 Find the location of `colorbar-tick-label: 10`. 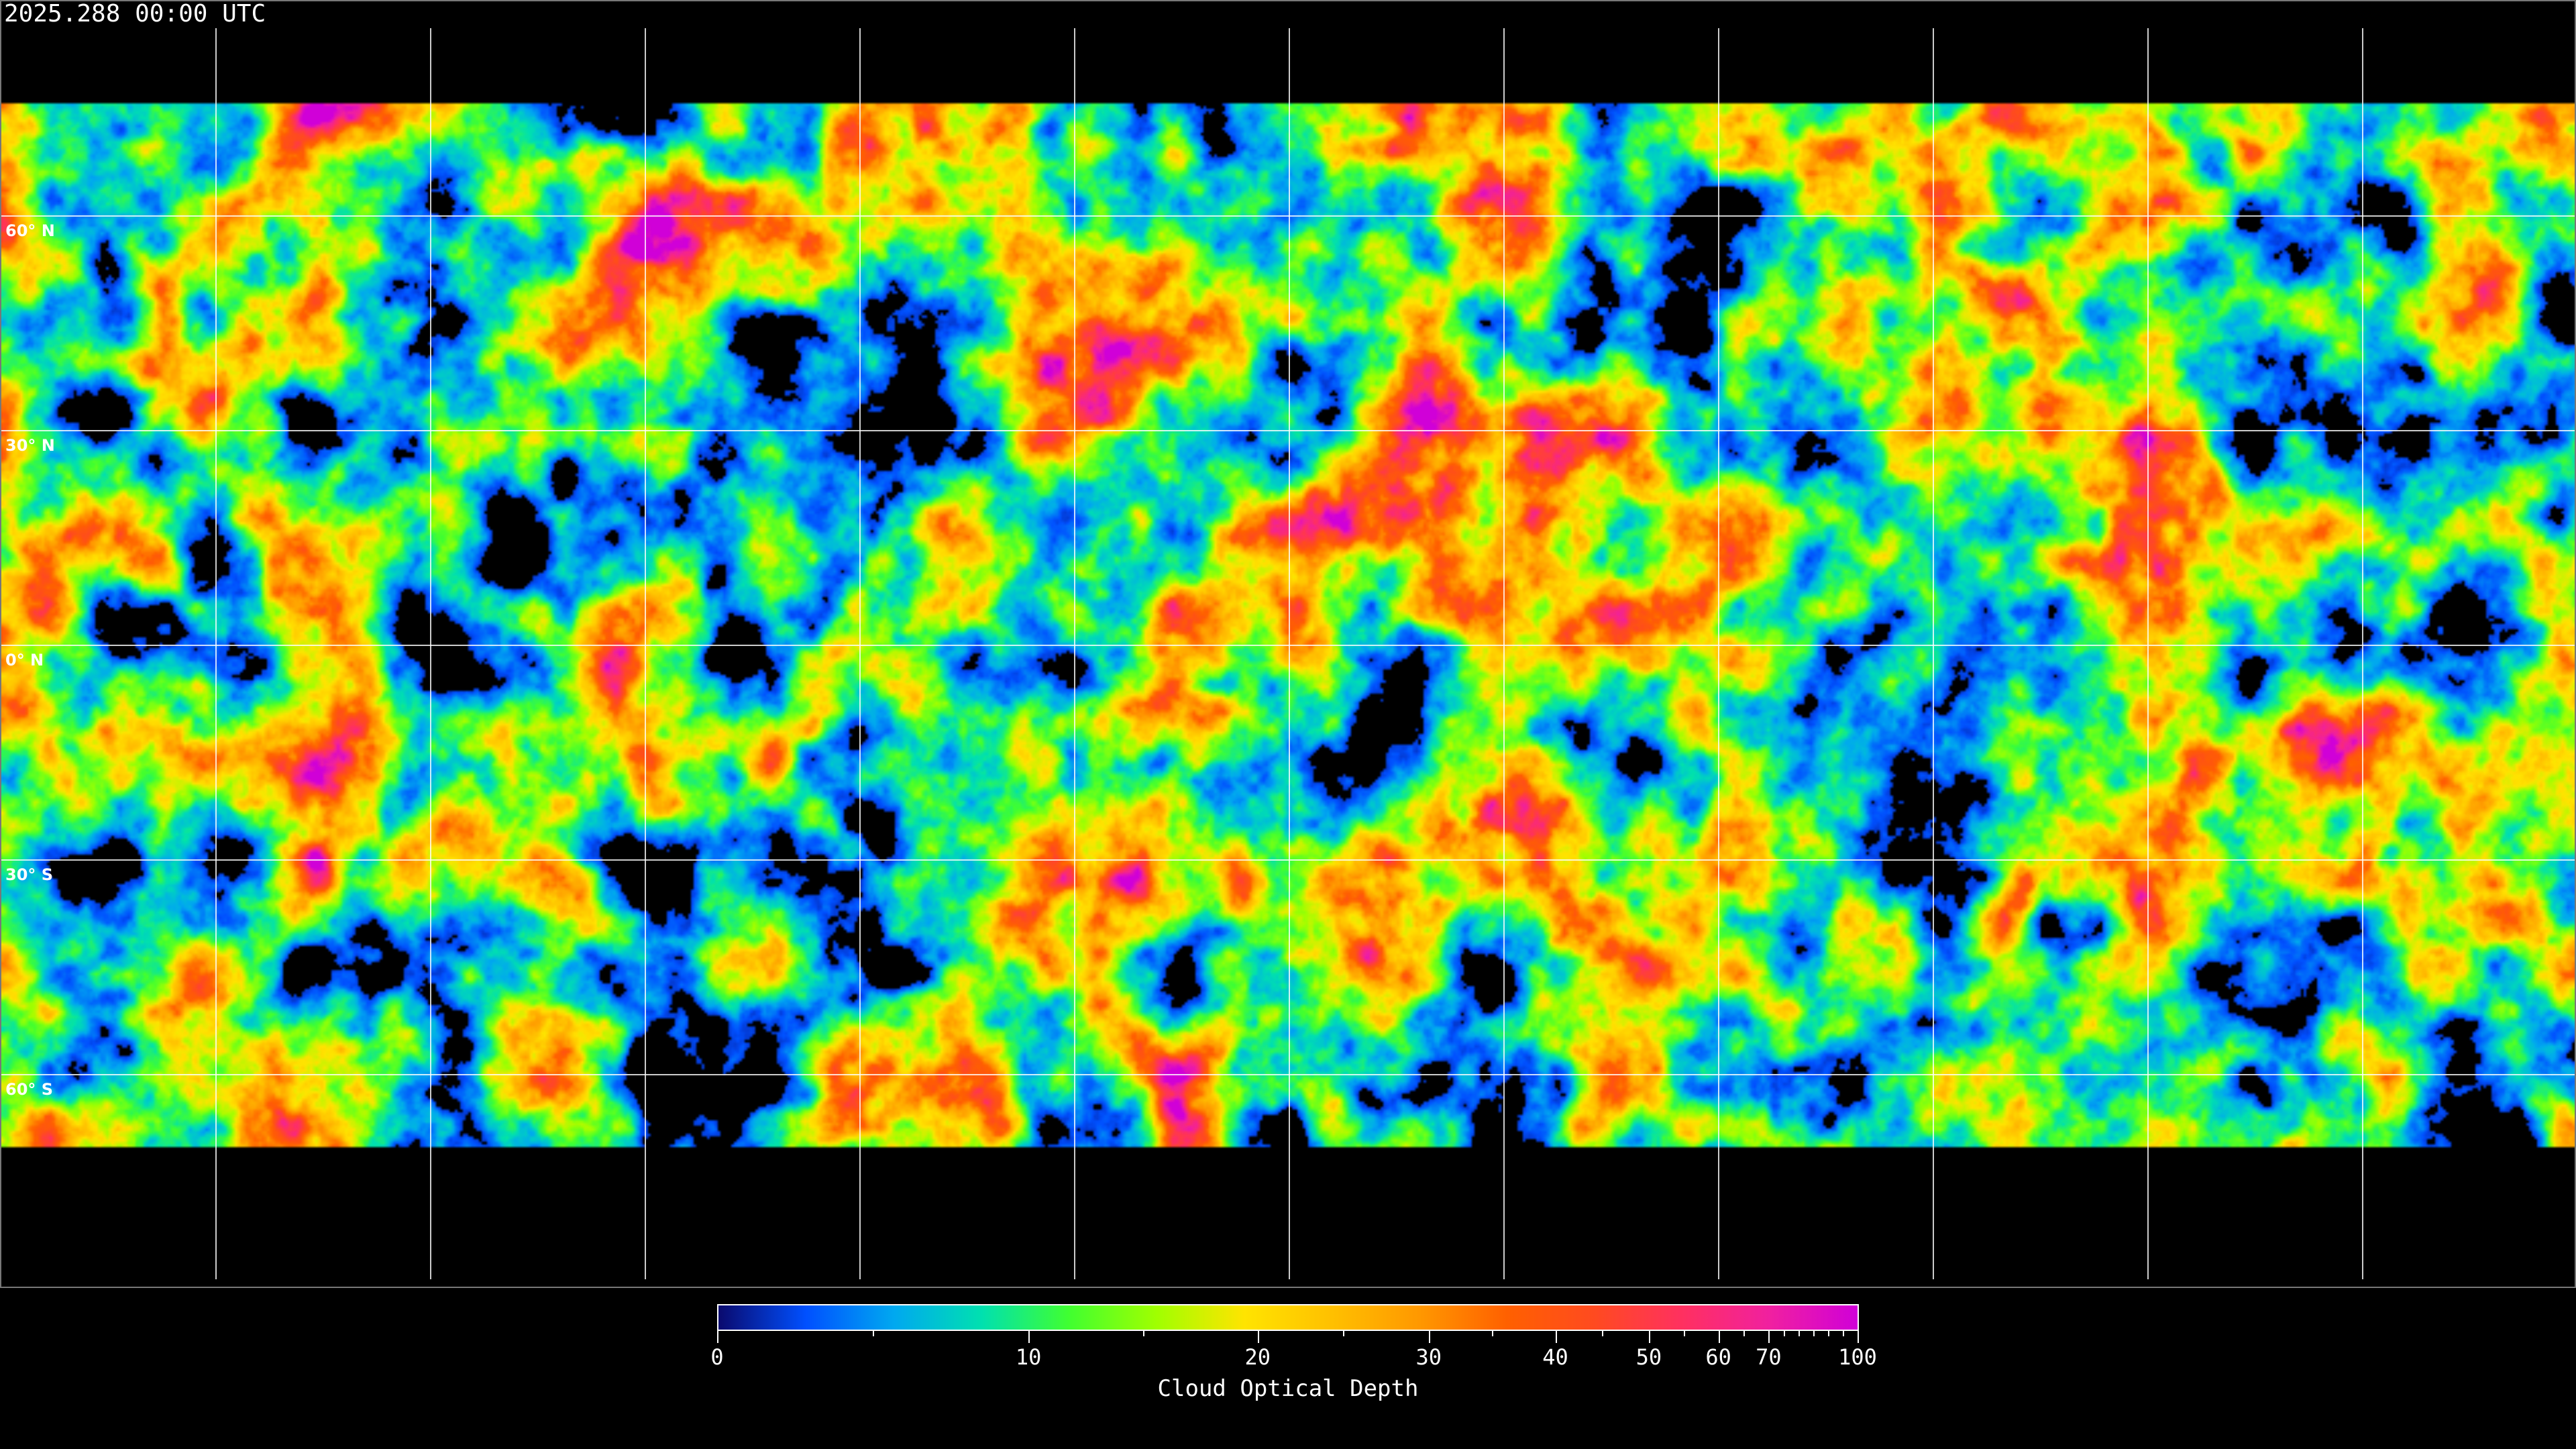

colorbar-tick-label: 10 is located at coordinates (1028, 1357).